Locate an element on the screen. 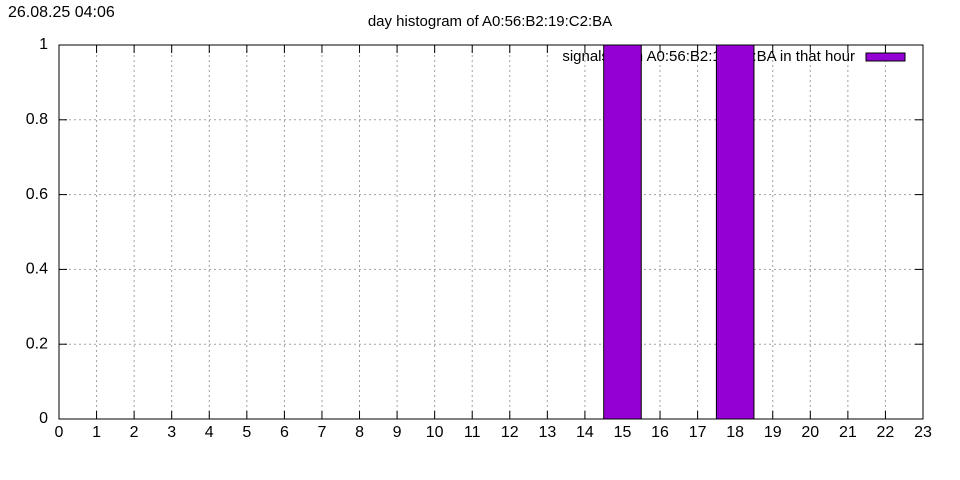 The image size is (960, 480). x-tick-label: 12 is located at coordinates (510, 432).